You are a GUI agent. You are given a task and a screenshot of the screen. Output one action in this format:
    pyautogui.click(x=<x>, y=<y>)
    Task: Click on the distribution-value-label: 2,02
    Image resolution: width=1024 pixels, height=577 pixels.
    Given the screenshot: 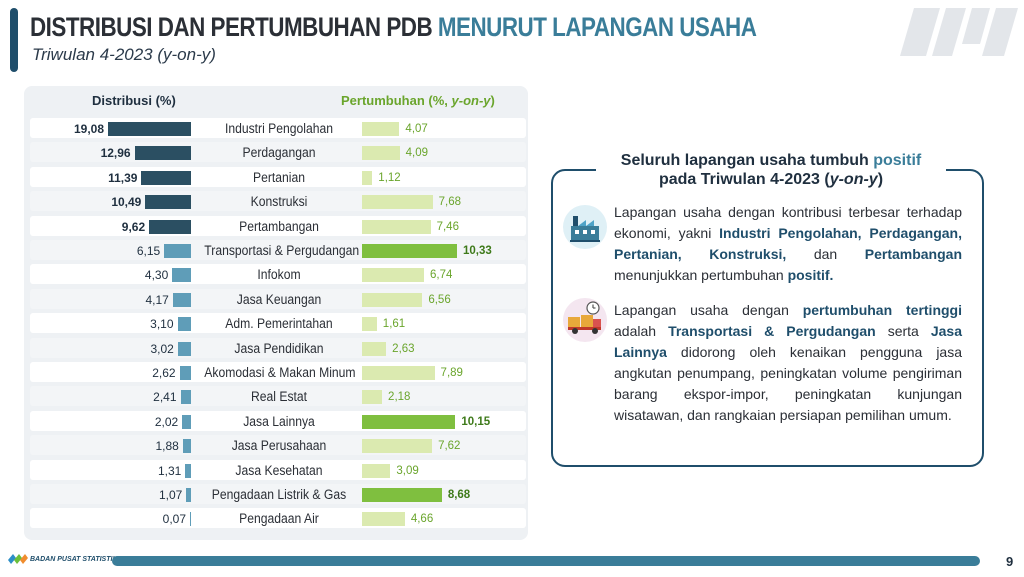 What is the action you would take?
    pyautogui.click(x=166, y=421)
    